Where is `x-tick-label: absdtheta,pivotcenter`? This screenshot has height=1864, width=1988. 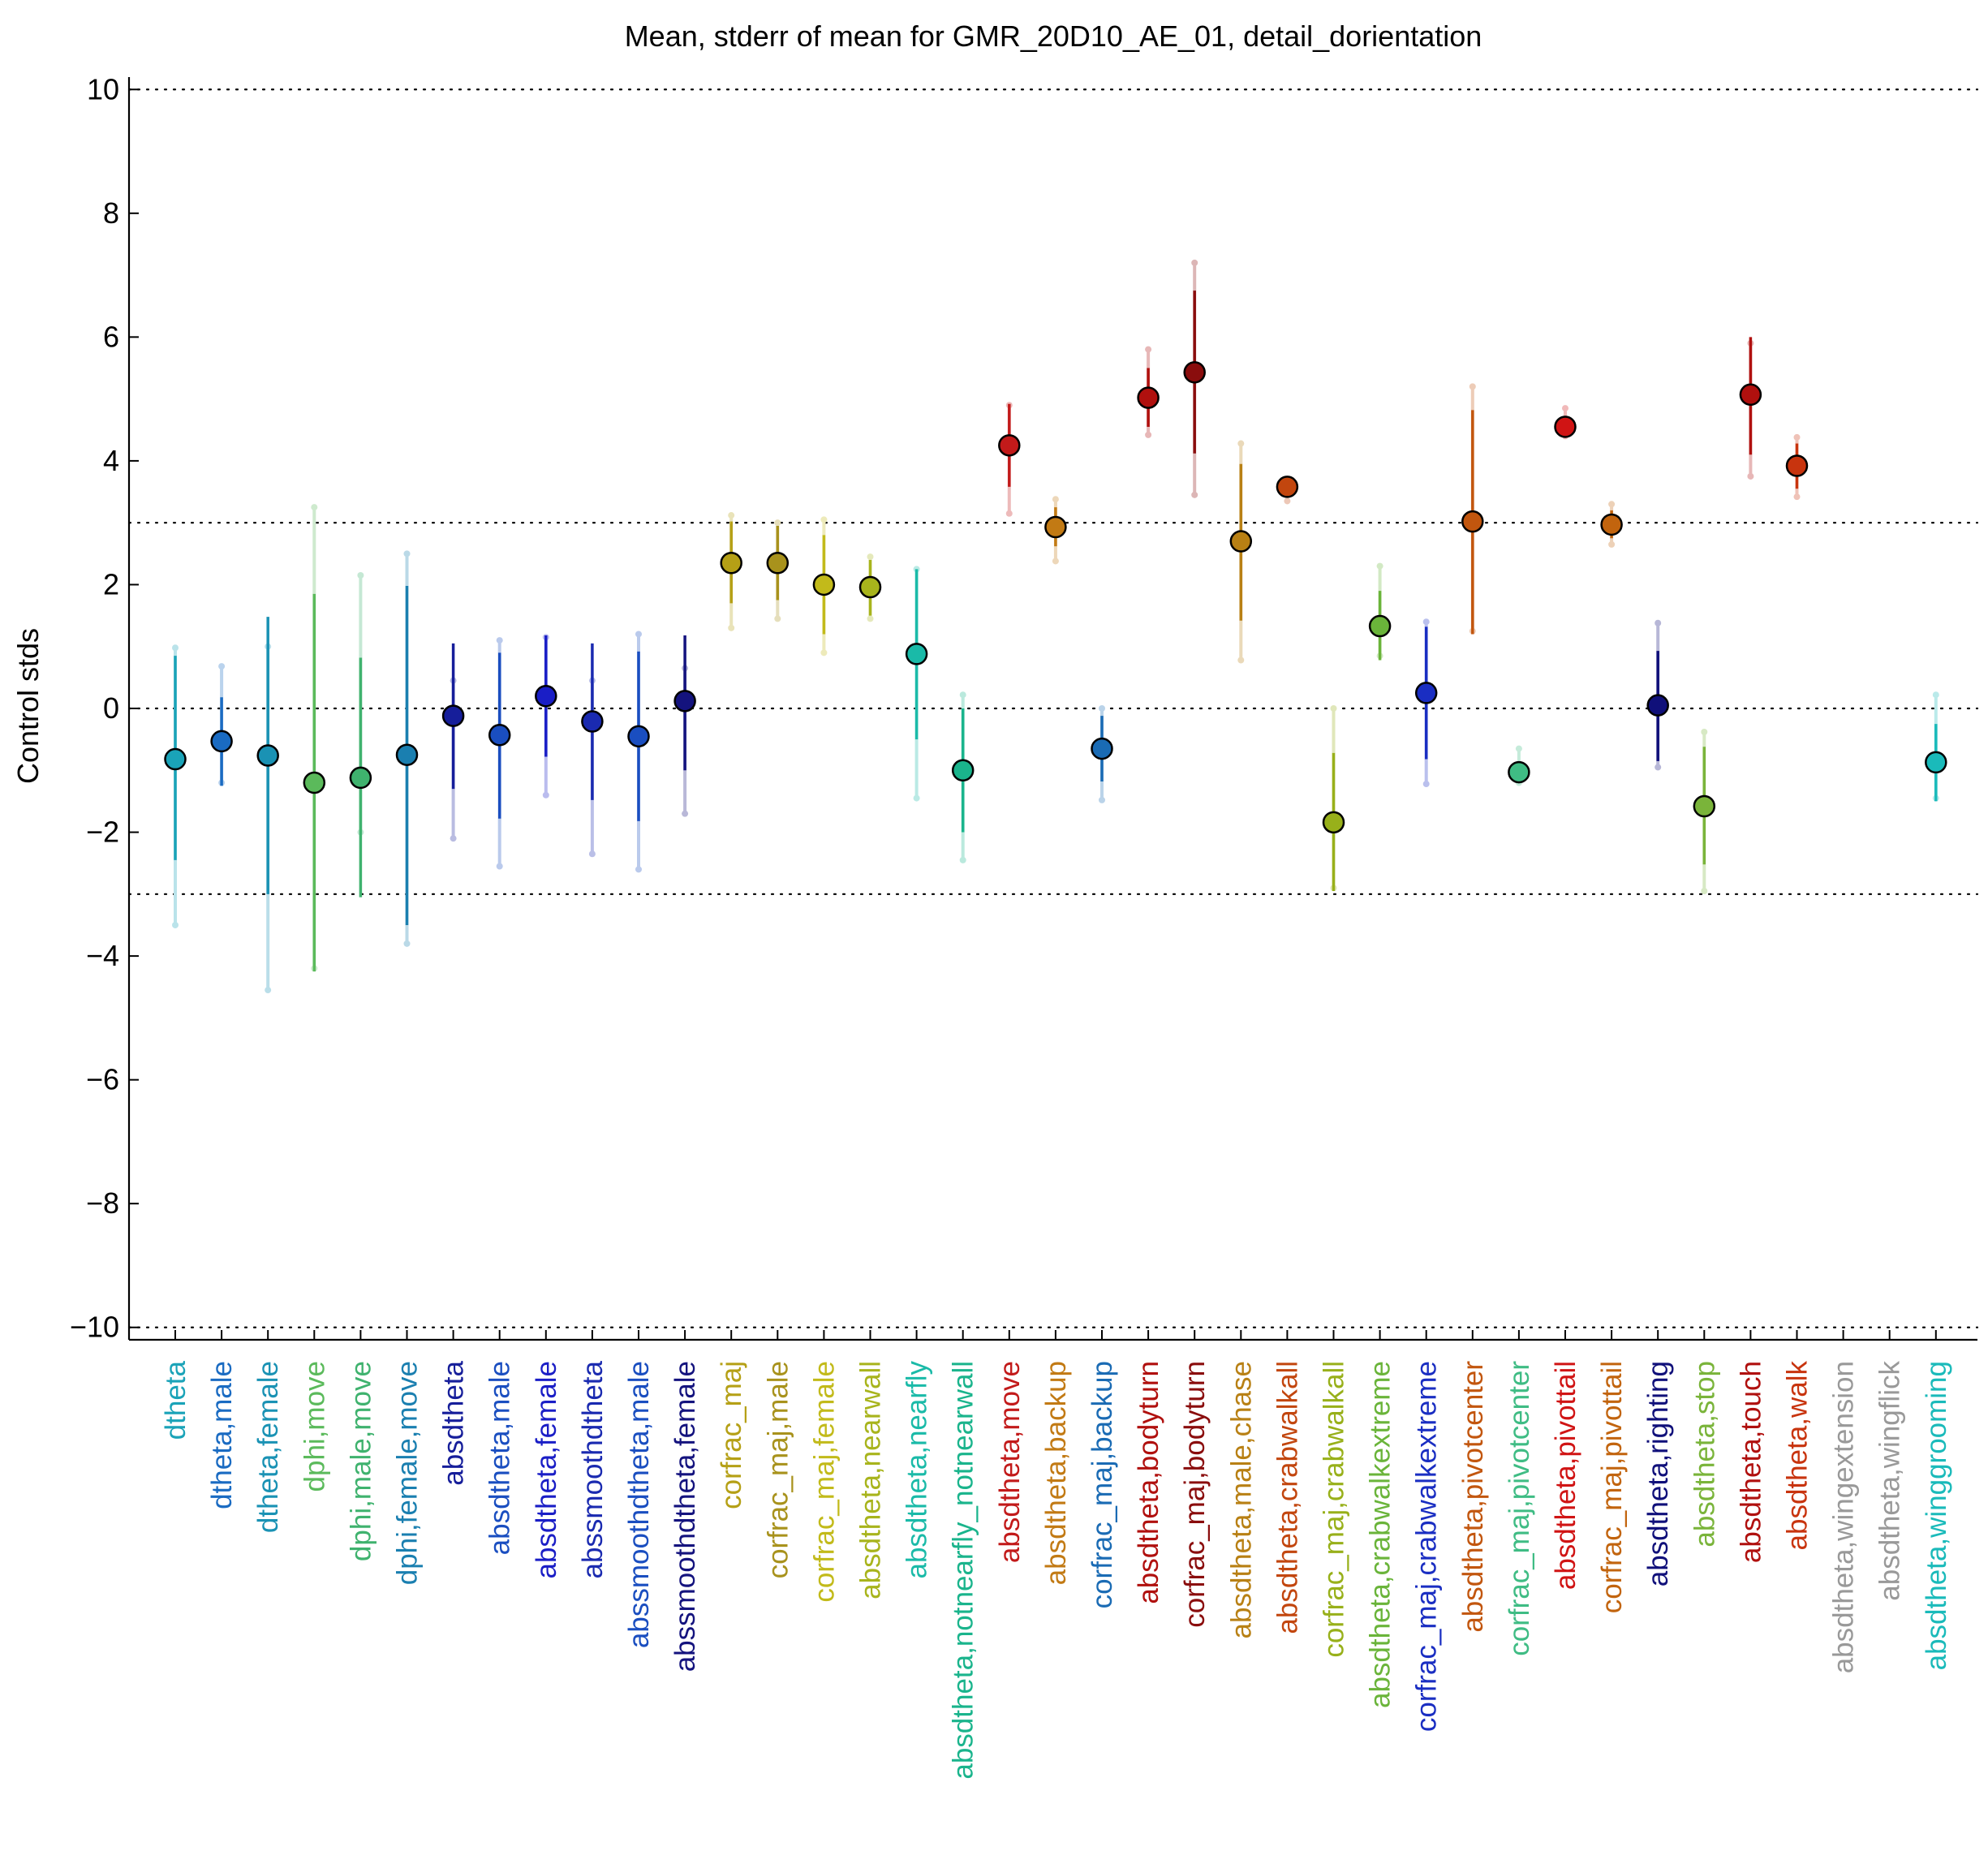 x-tick-label: absdtheta,pivotcenter is located at coordinates (1473, 1497).